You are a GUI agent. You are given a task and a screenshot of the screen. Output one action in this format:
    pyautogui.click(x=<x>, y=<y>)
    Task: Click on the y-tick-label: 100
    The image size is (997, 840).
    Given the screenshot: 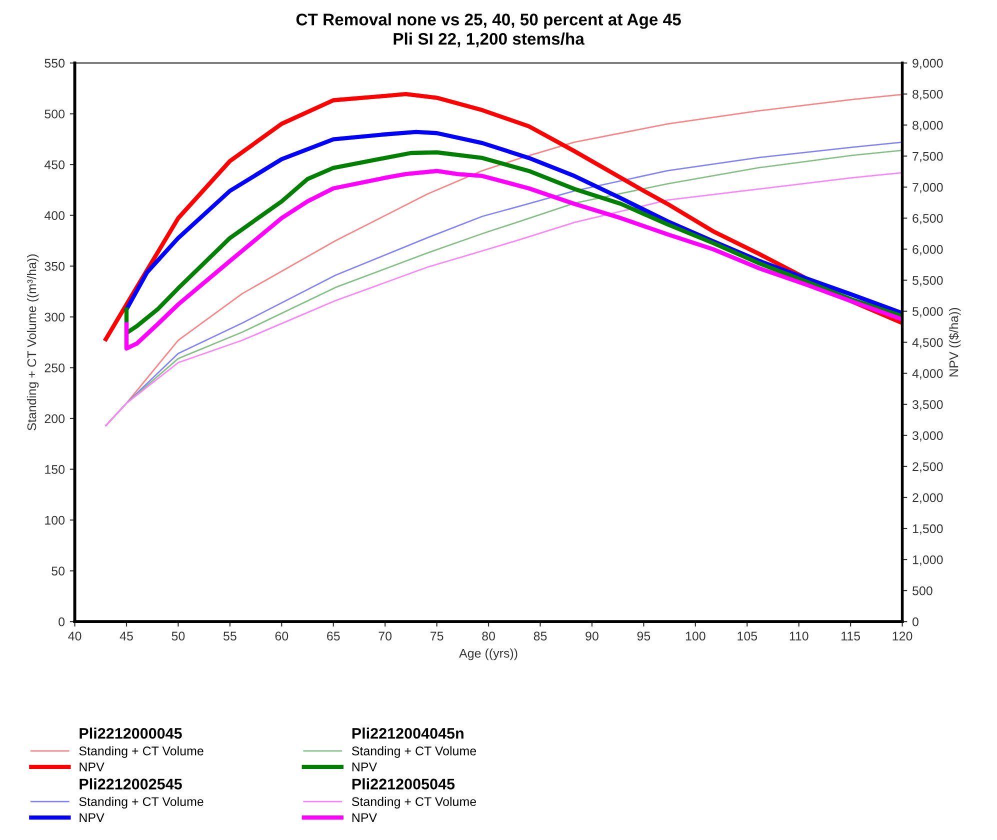 What is the action you would take?
    pyautogui.click(x=55, y=520)
    